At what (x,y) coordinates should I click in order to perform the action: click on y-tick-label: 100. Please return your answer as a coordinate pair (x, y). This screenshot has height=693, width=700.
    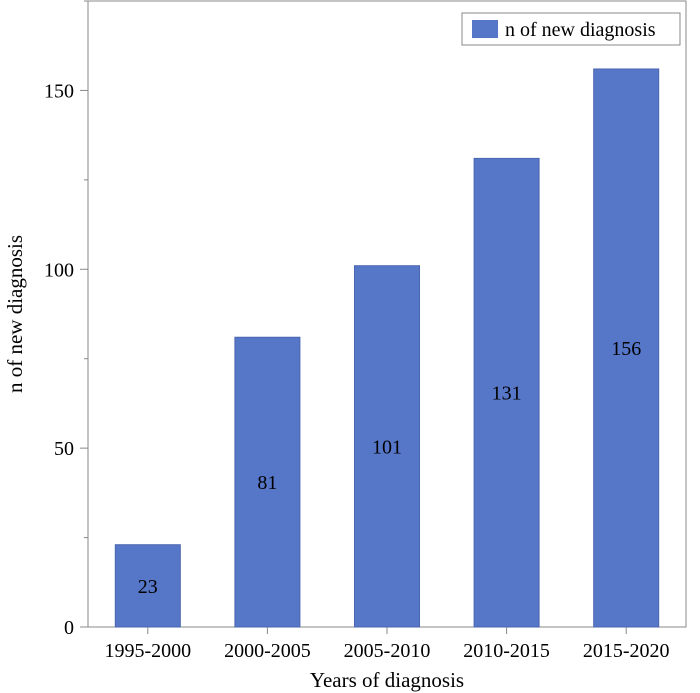
    Looking at the image, I should click on (59, 270).